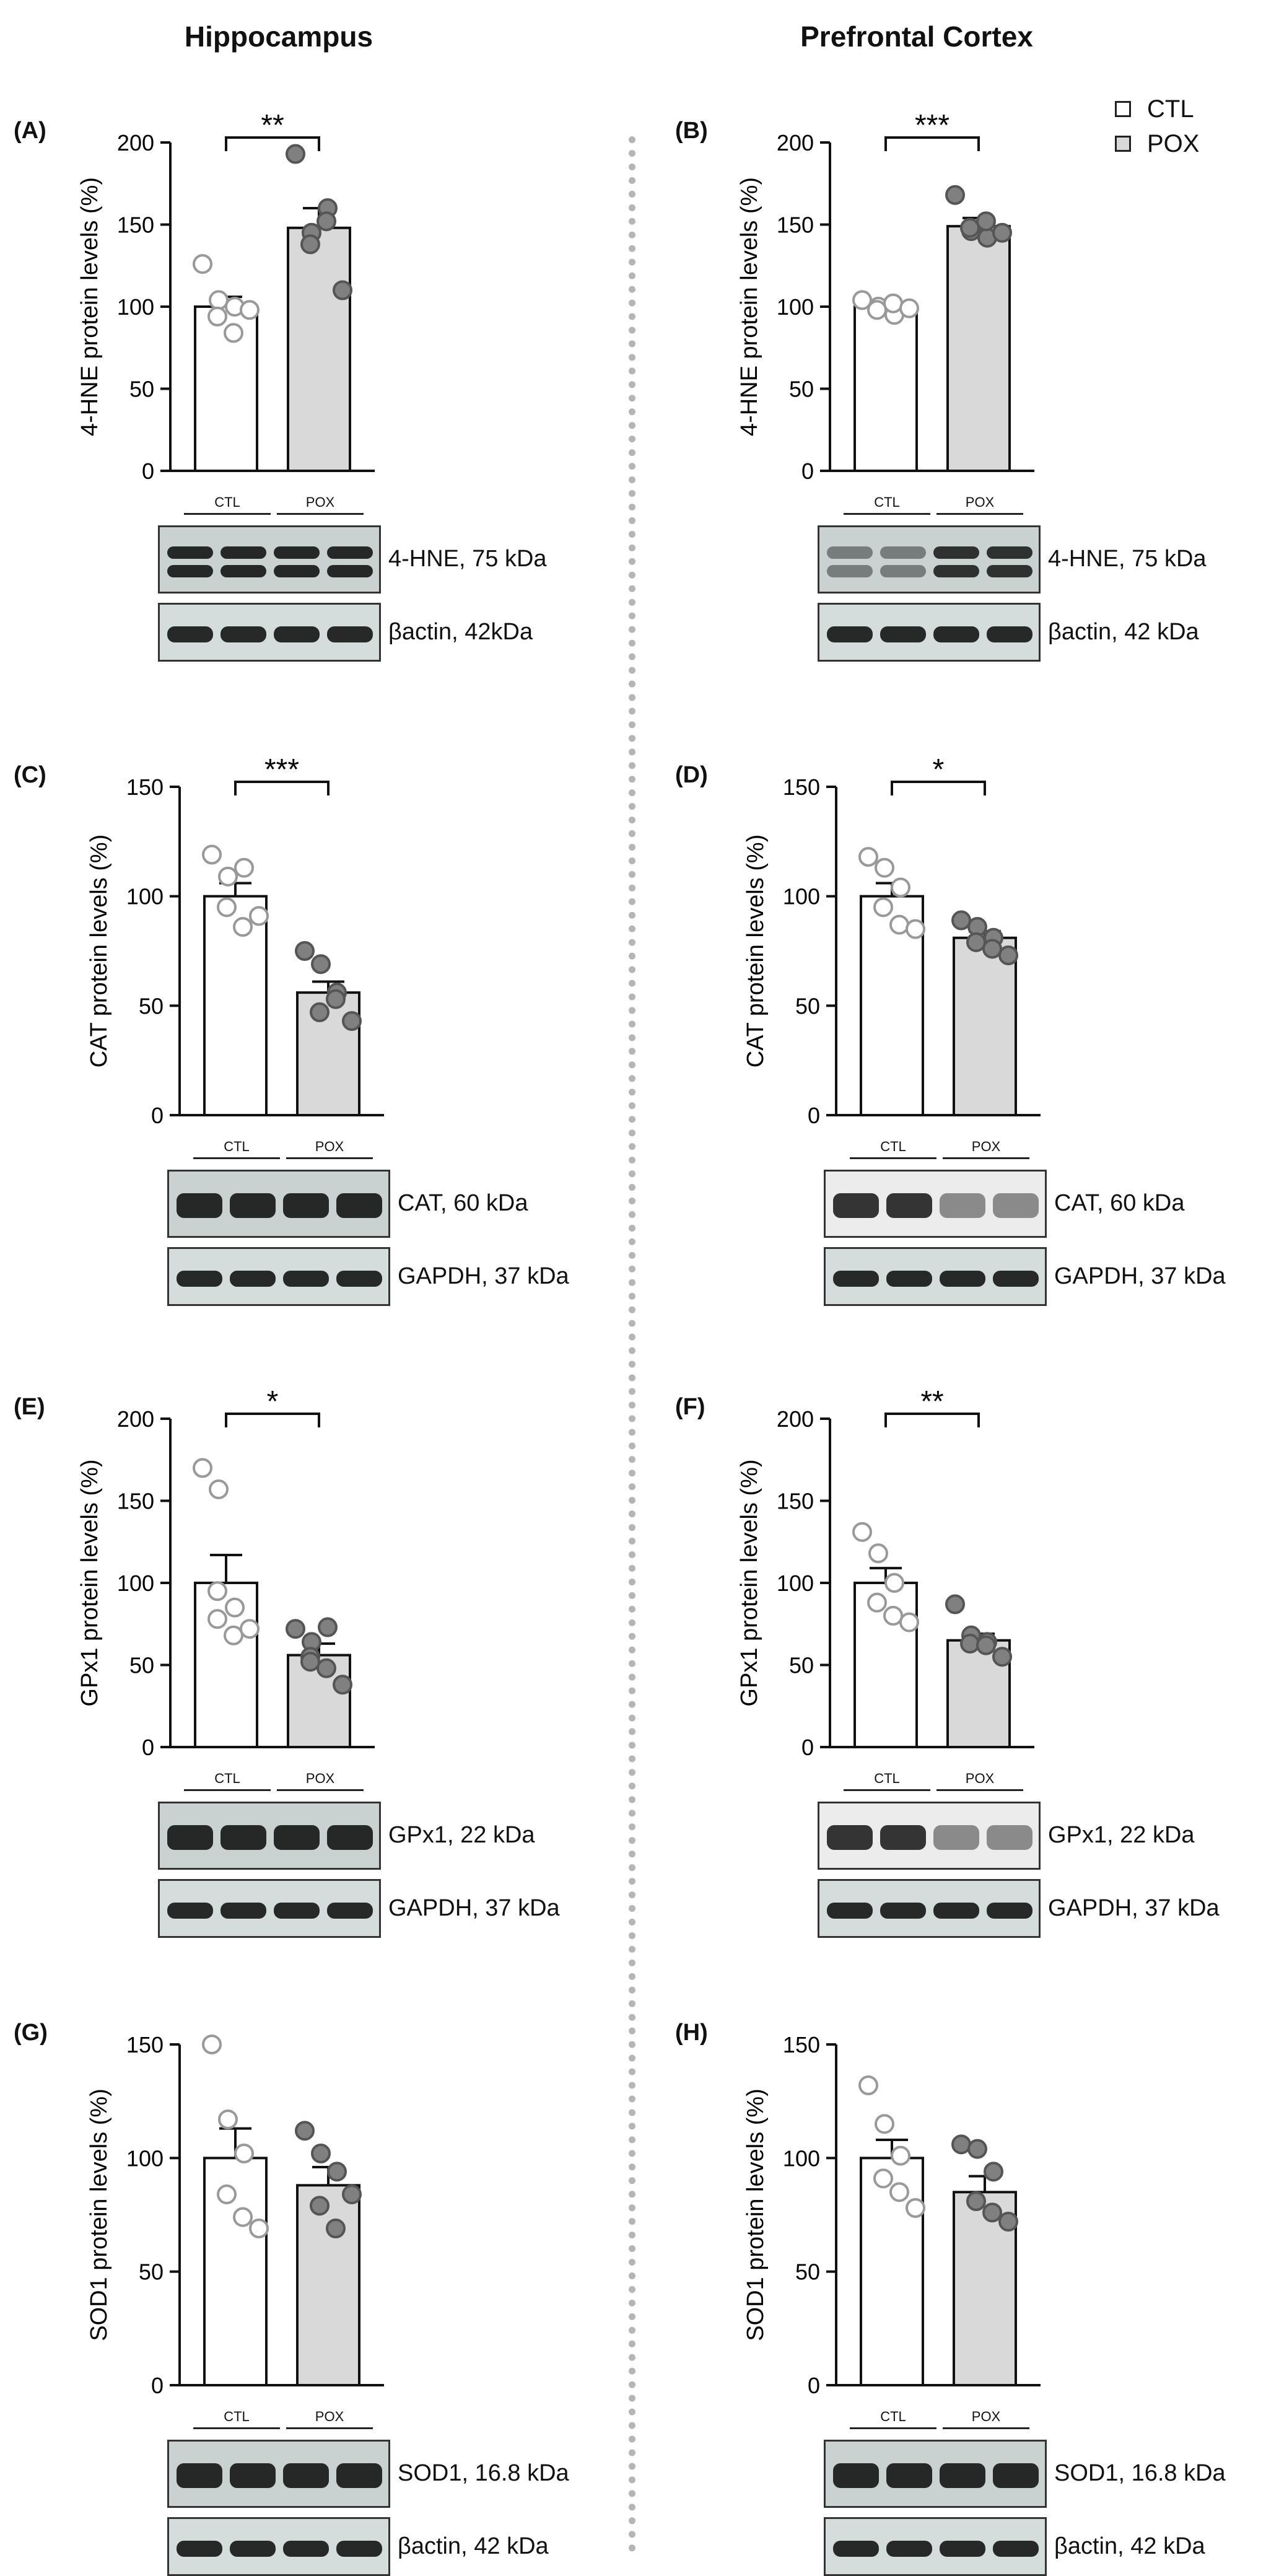  What do you see at coordinates (30, 131) in the screenshot?
I see `panel-letter-a: (A)` at bounding box center [30, 131].